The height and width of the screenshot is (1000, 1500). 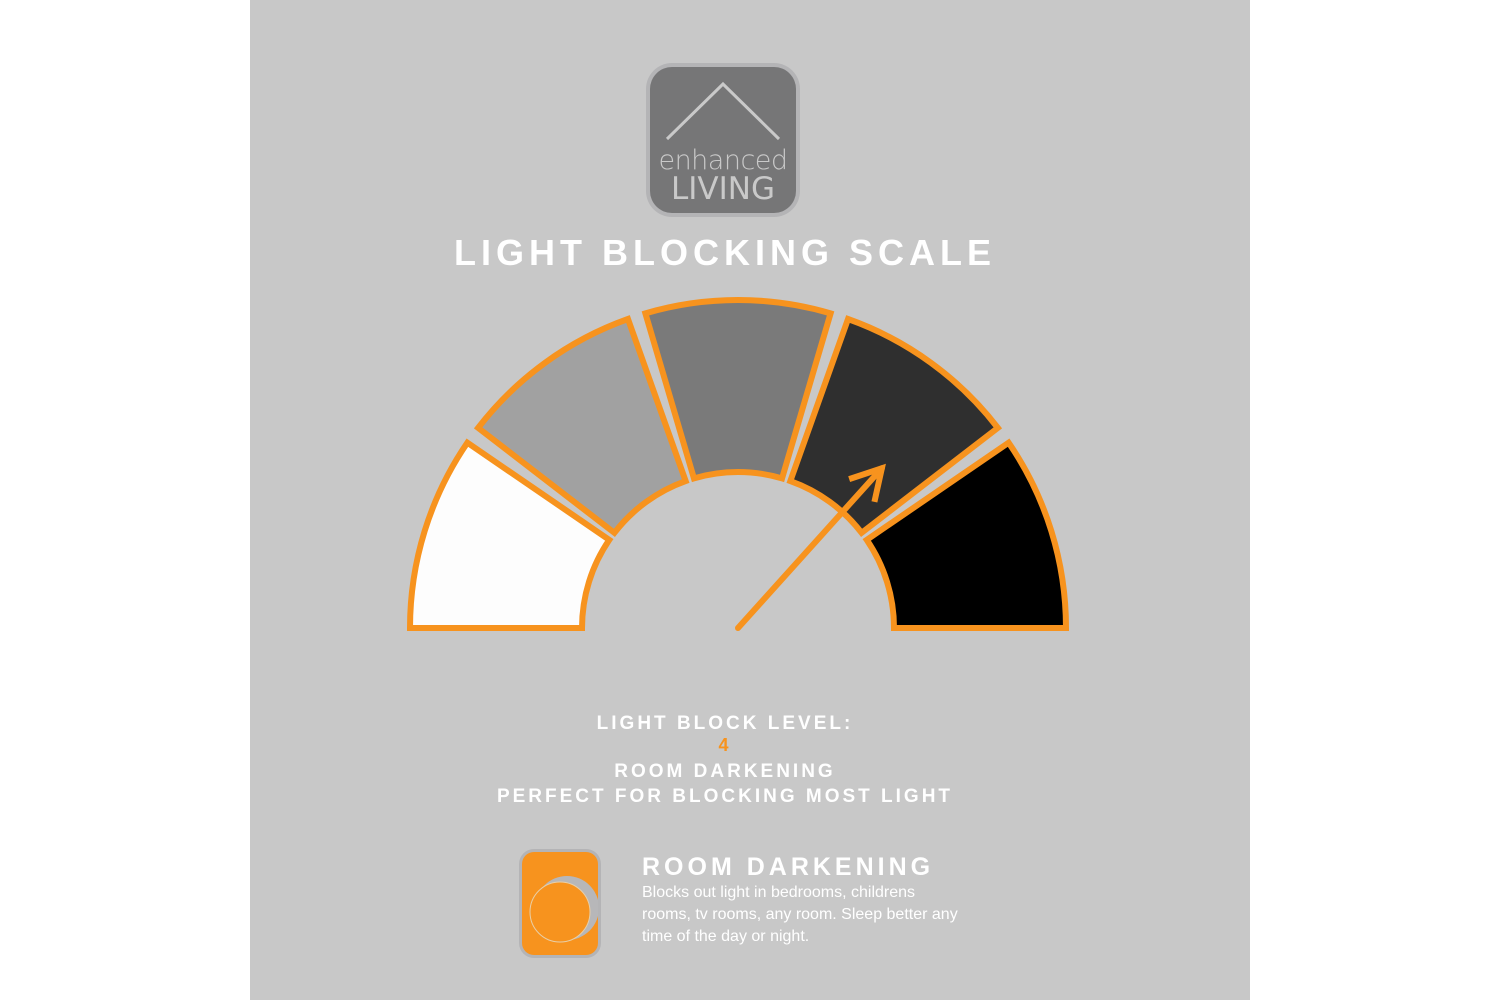 I want to click on level-type: ROOM DARKENING, so click(x=725, y=771).